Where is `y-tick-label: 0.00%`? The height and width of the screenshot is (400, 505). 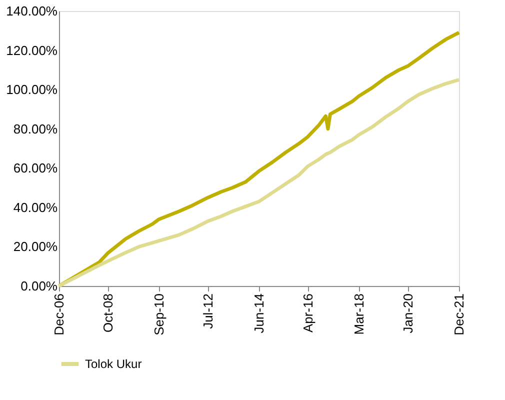
y-tick-label: 0.00% is located at coordinates (39, 286).